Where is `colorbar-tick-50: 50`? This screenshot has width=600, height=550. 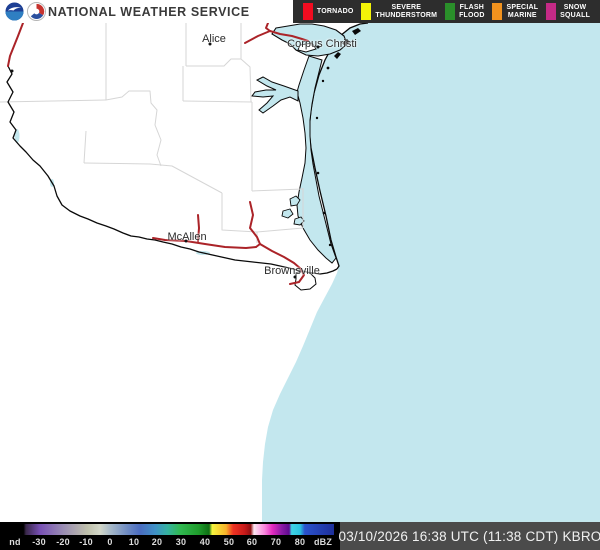 colorbar-tick-50: 50 is located at coordinates (229, 542).